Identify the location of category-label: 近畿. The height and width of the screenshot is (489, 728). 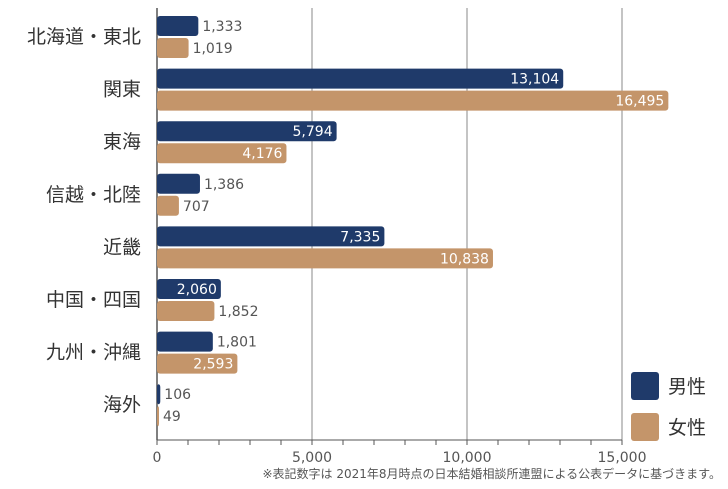
(122, 247).